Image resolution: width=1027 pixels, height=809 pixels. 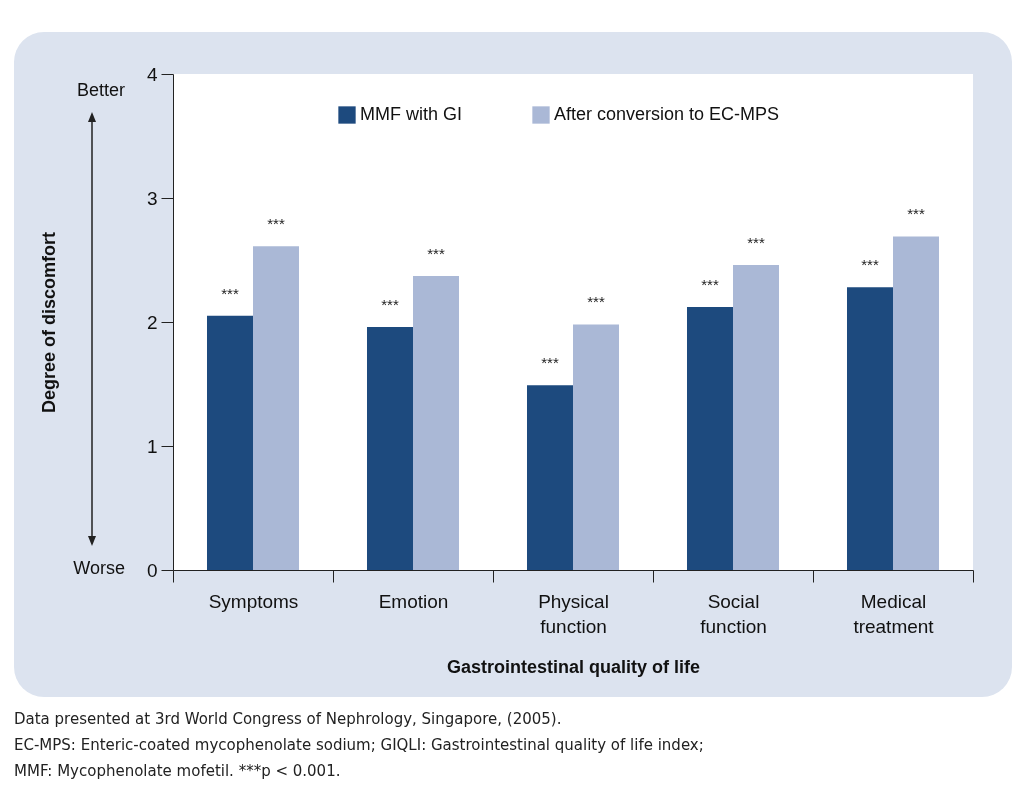 I want to click on x-tick-label: Emotion, so click(x=413, y=601).